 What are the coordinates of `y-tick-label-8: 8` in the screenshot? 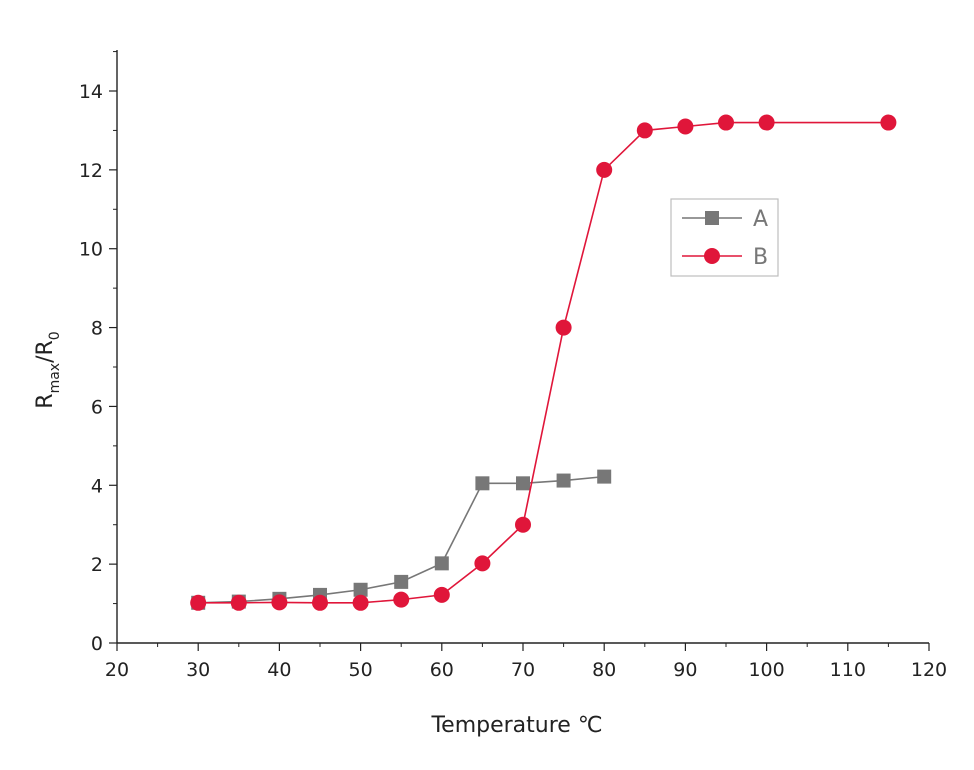 It's located at (97, 329).